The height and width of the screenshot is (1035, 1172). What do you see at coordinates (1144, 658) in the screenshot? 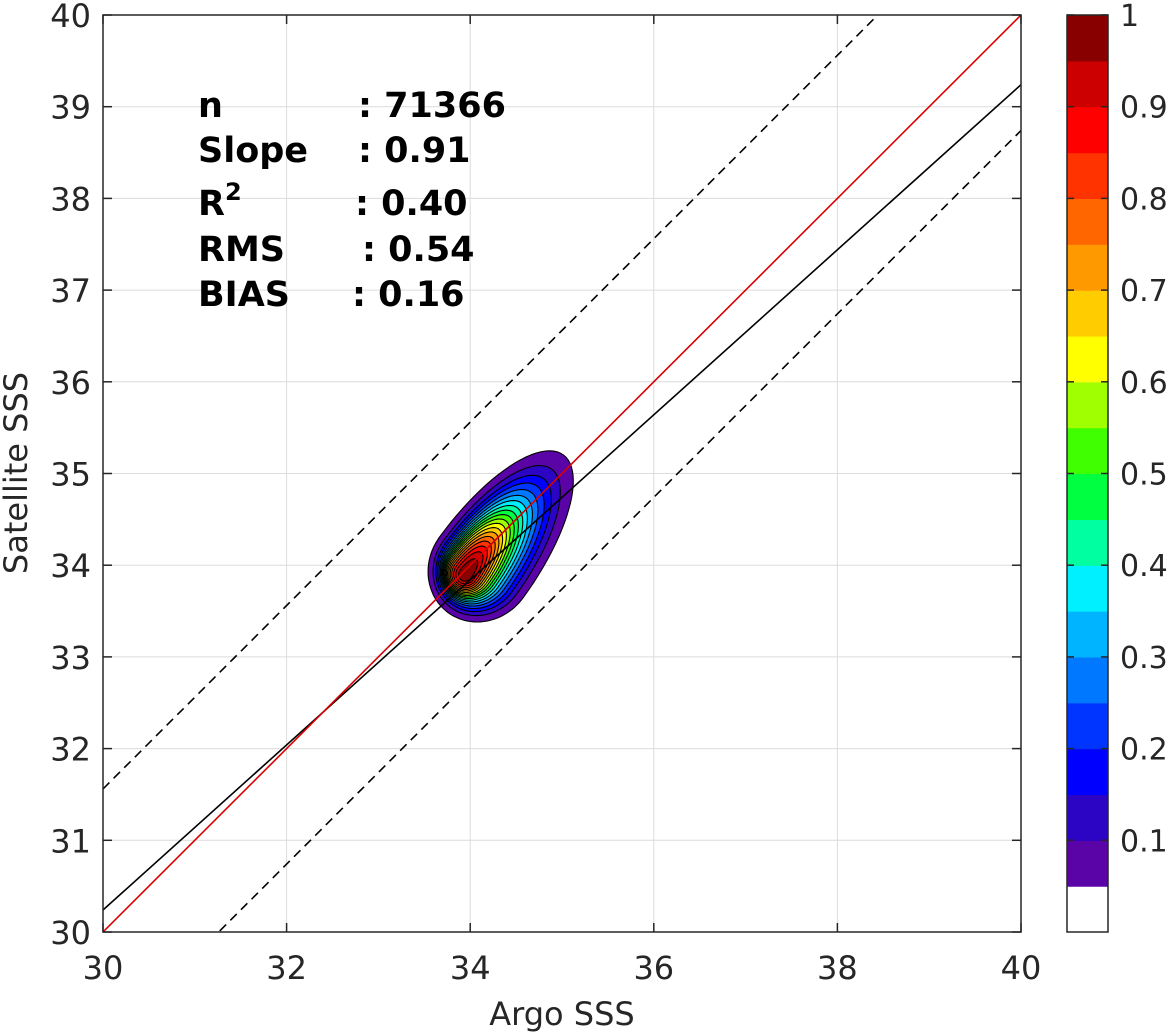
I see `colorbar-tick-label: 0.3` at bounding box center [1144, 658].